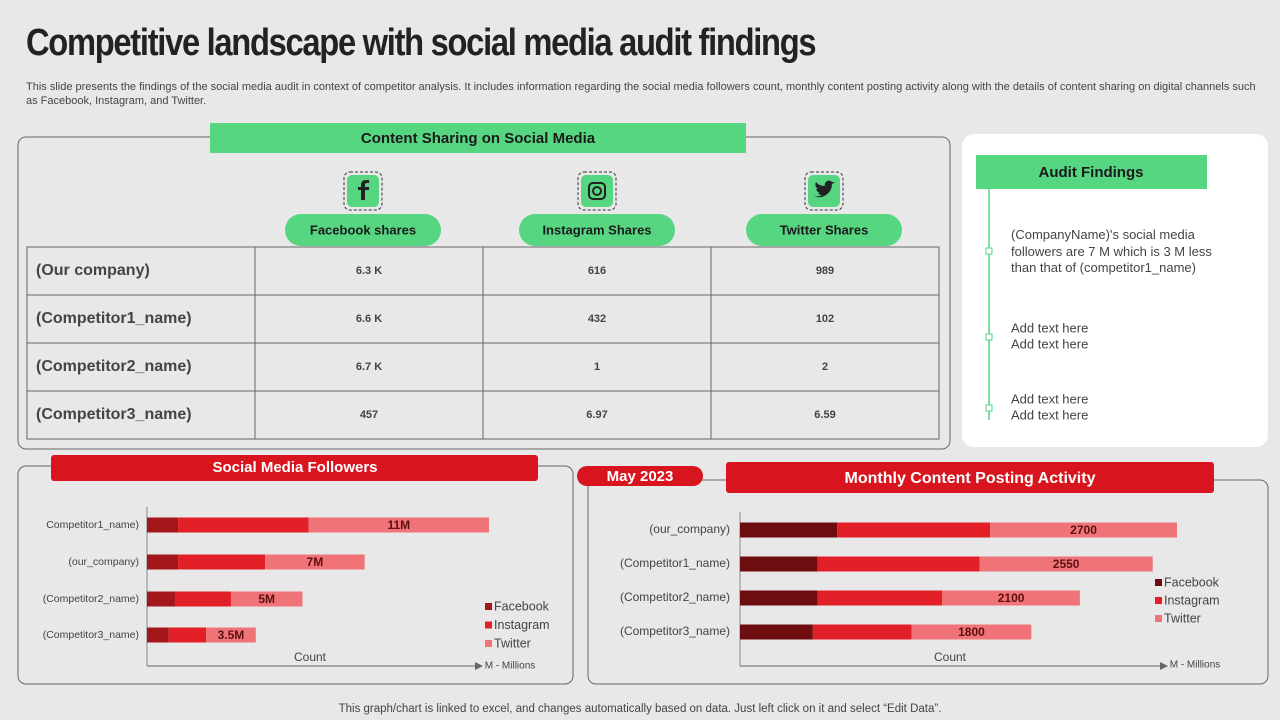 This screenshot has width=1280, height=720. What do you see at coordinates (597, 271) in the screenshot?
I see `cell: 616` at bounding box center [597, 271].